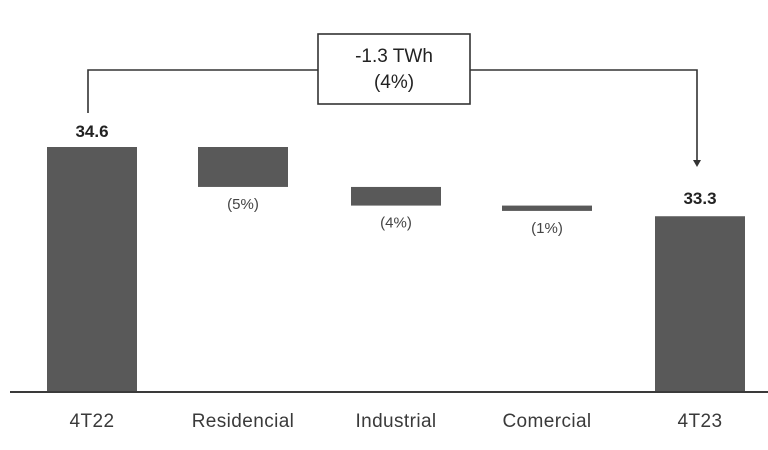 The height and width of the screenshot is (450, 768). What do you see at coordinates (92, 421) in the screenshot?
I see `tick-label-4T22: 4T22` at bounding box center [92, 421].